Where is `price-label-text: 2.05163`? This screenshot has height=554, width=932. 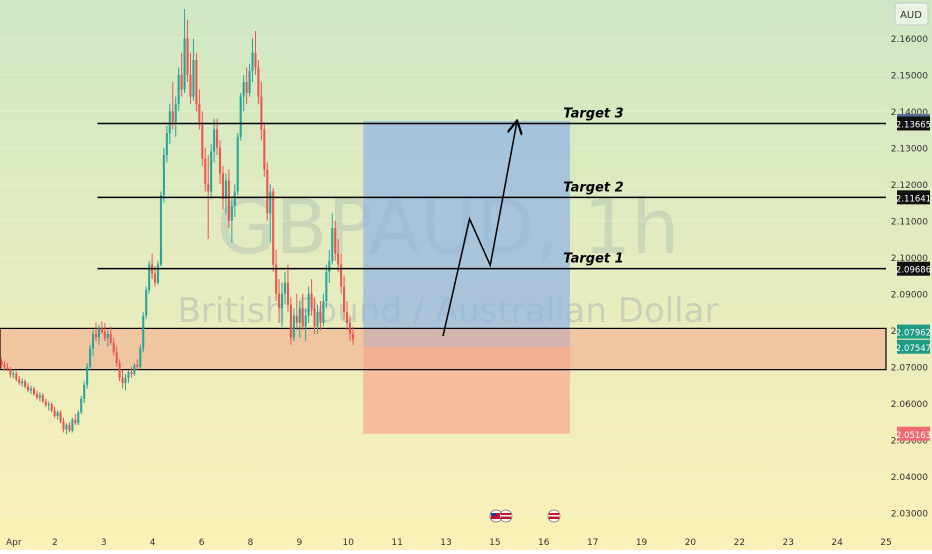
price-label-text: 2.05163 is located at coordinates (913, 436).